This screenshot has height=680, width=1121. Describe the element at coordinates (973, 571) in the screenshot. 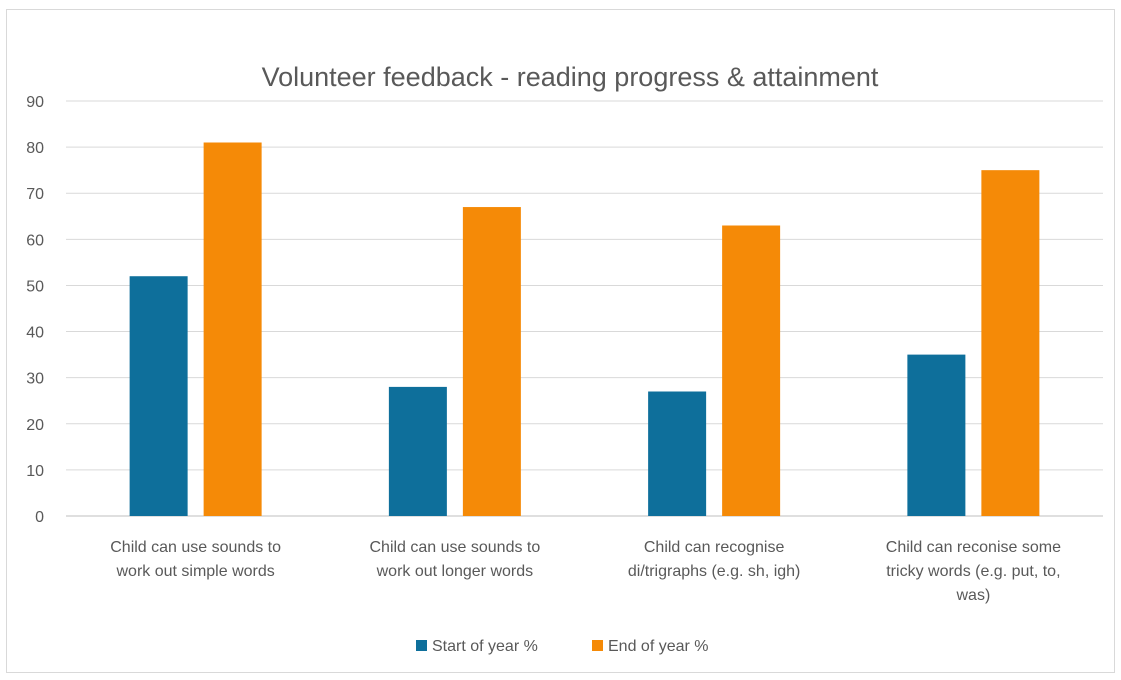

I see `category-label: tricky words (e.g. put, to,` at that location.